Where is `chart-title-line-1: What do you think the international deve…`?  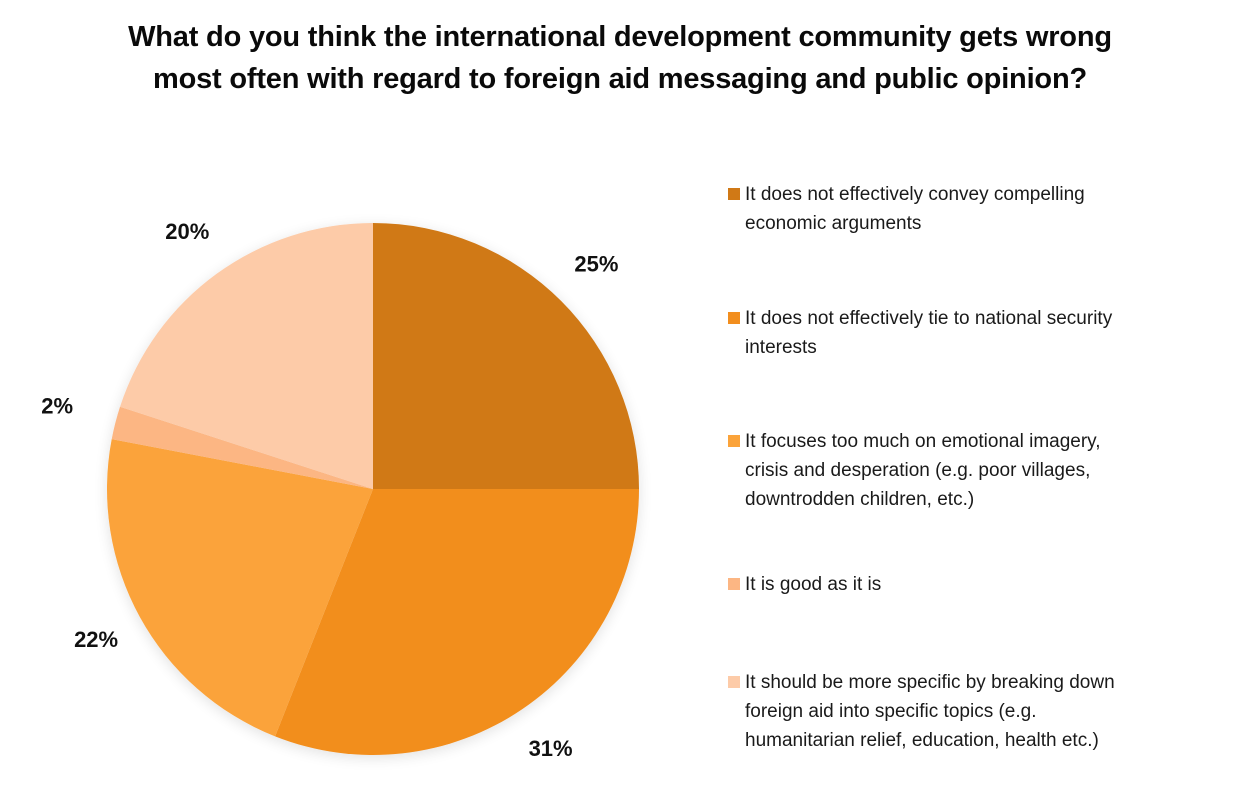
chart-title-line-1: What do you think the international deve… is located at coordinates (620, 37).